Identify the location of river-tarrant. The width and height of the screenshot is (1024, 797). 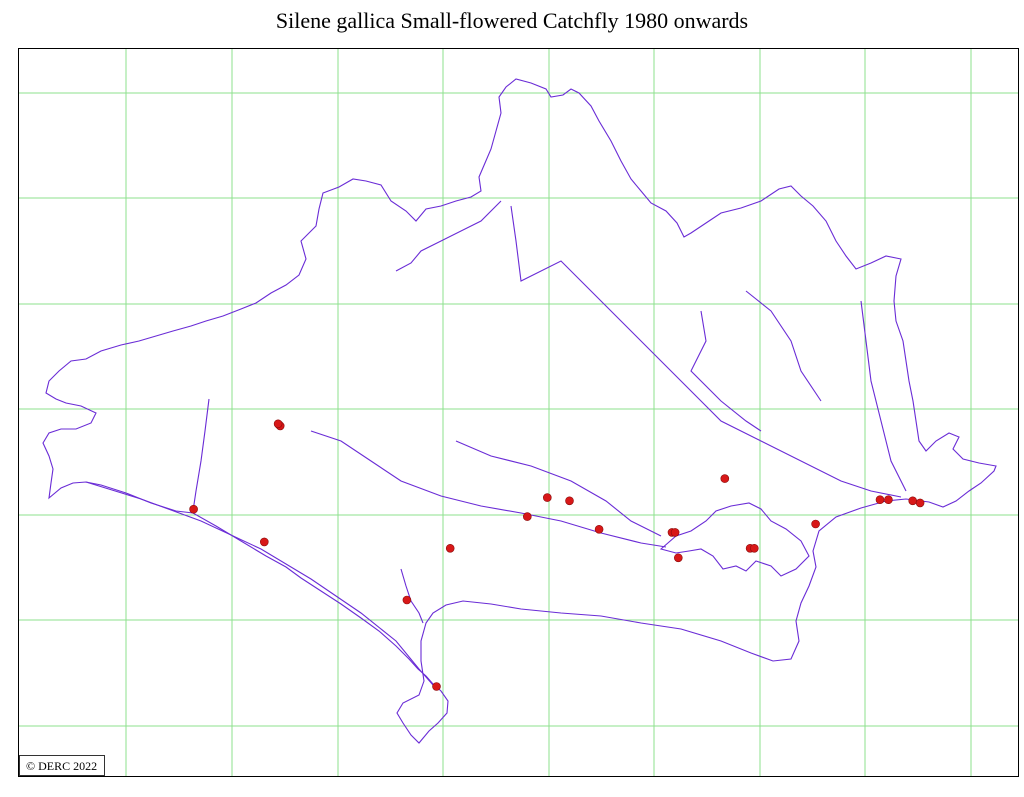
(783, 346).